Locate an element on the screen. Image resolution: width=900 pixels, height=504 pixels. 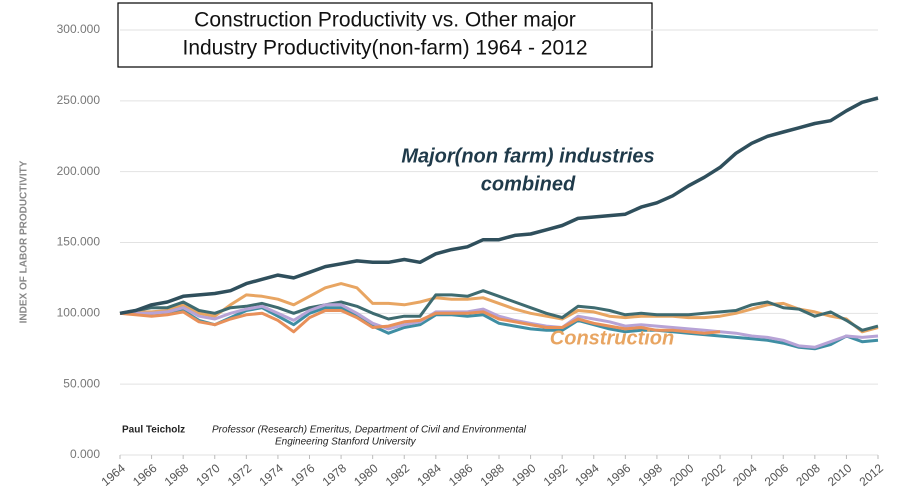
x-tick-label: 1970 is located at coordinates (208, 475).